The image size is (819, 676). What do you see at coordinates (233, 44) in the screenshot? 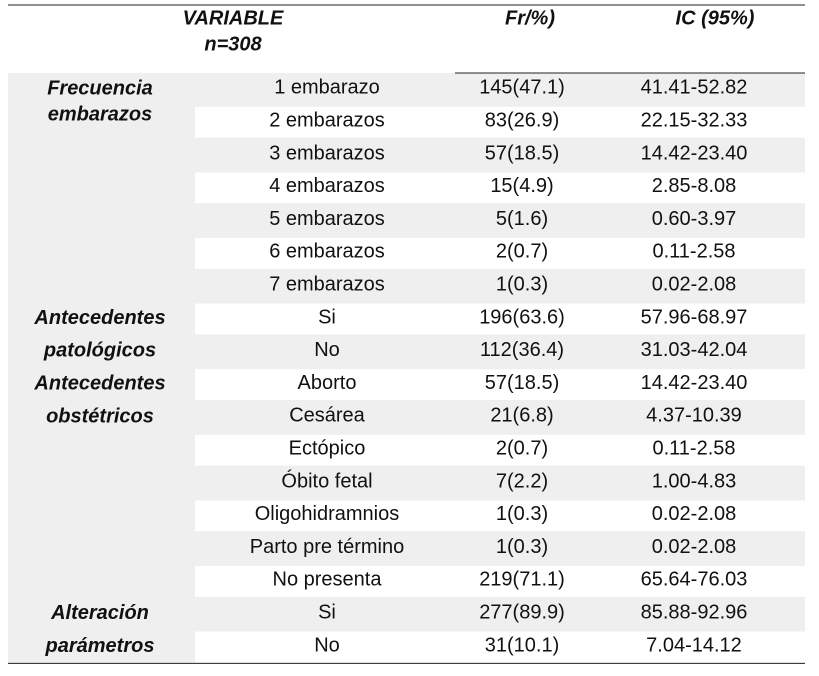
I see `header-n: n=308` at bounding box center [233, 44].